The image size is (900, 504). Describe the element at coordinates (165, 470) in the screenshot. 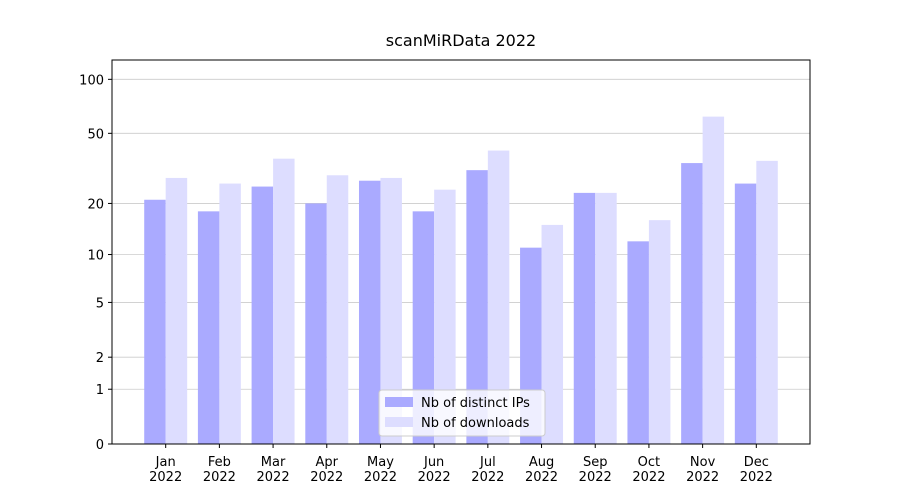

I see `x-tick-label: Jan 2022` at that location.